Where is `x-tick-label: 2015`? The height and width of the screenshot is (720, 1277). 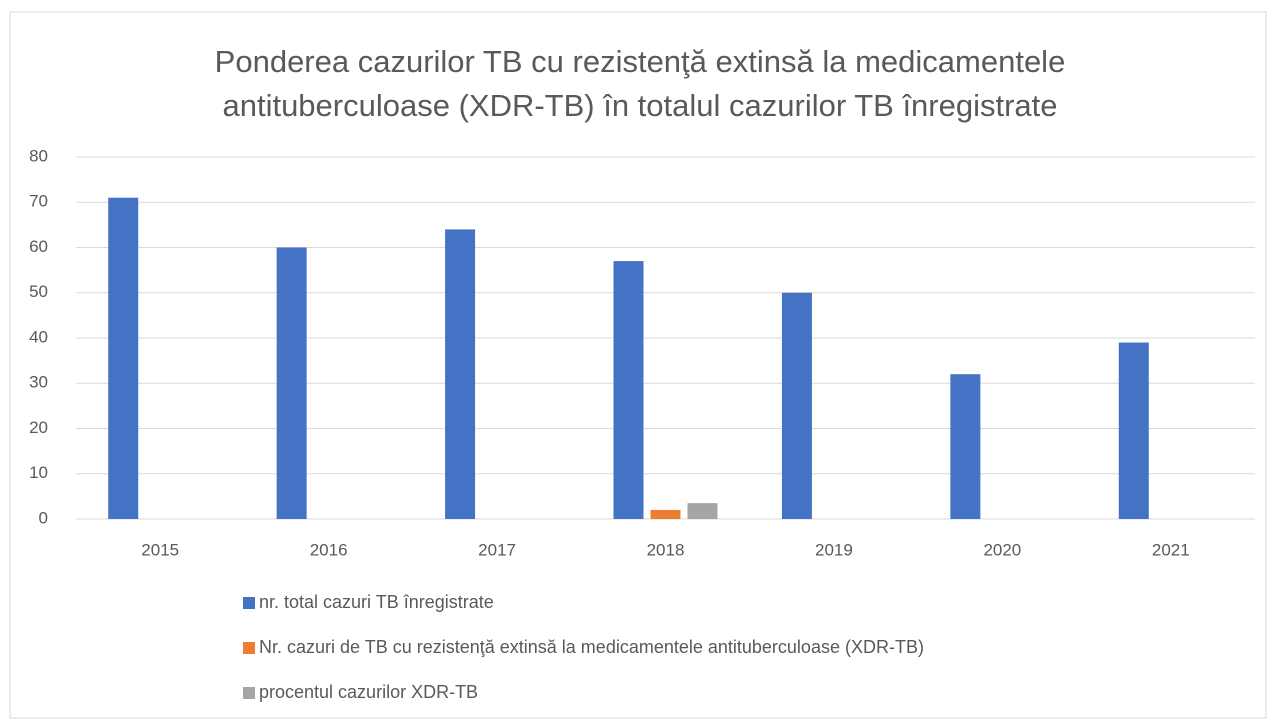
x-tick-label: 2015 is located at coordinates (160, 549).